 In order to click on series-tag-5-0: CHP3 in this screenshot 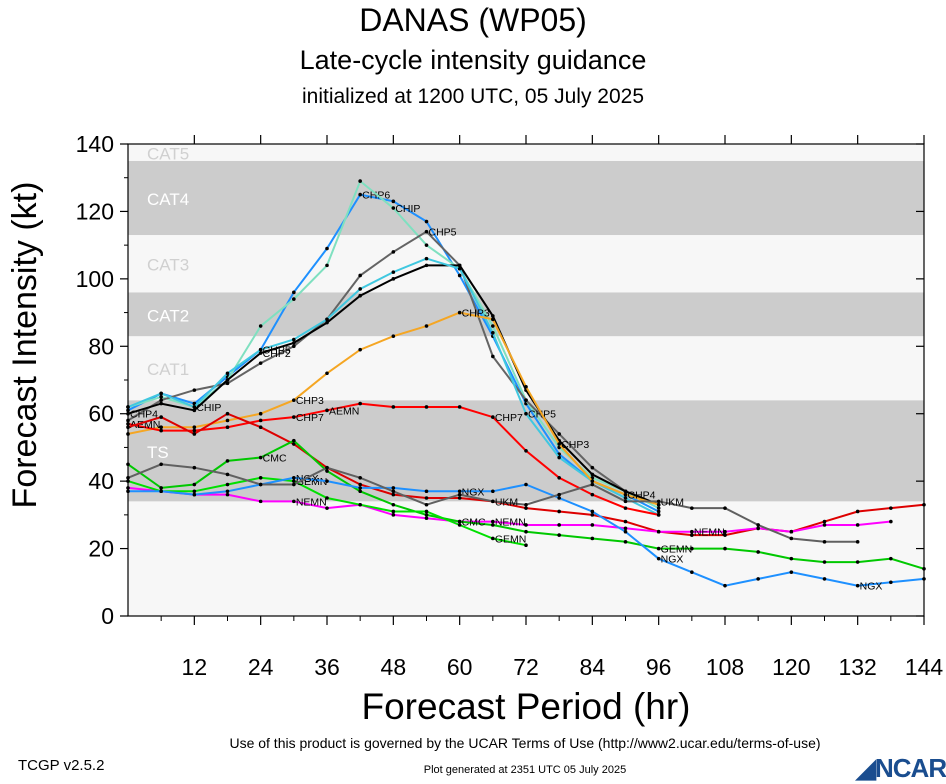, I will do `click(310, 401)`.